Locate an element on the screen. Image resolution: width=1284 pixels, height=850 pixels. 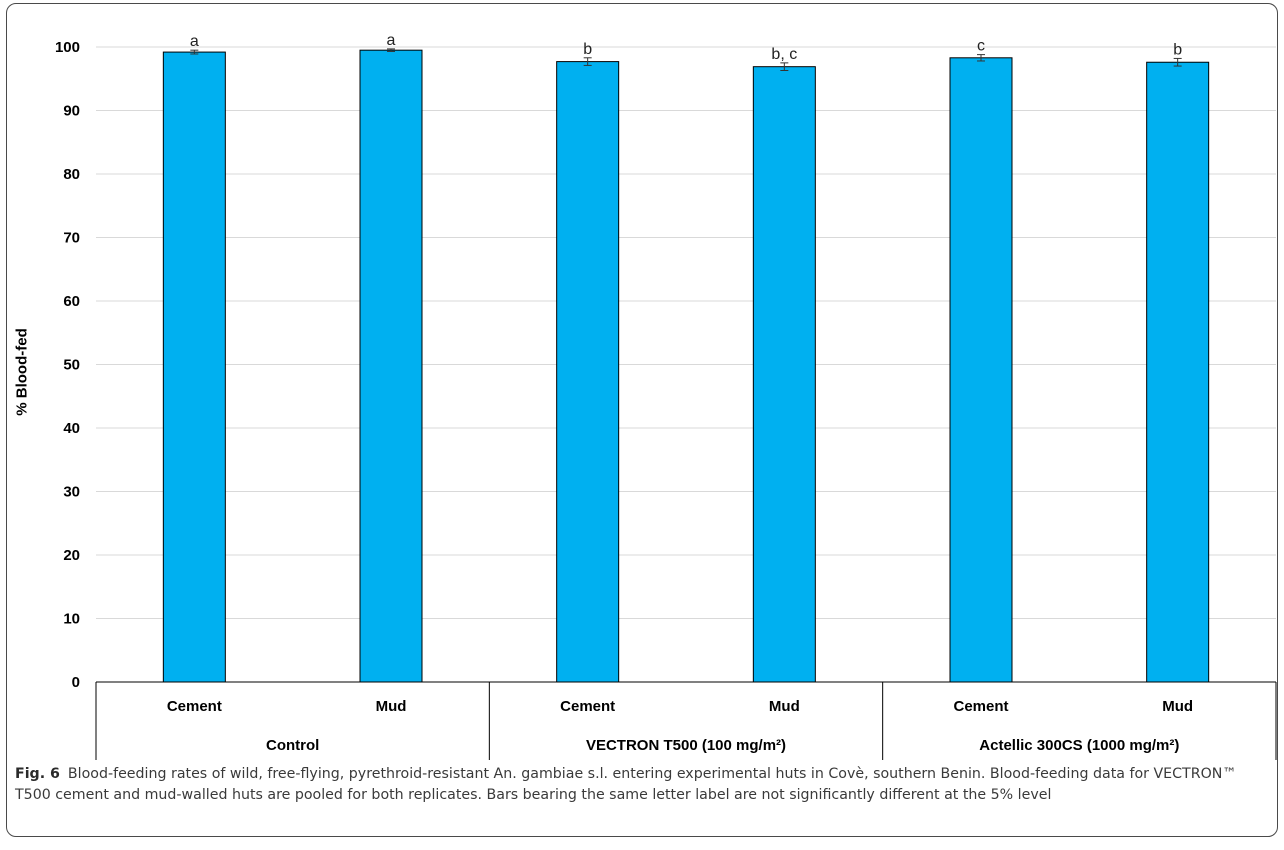
y-tick-label: 30 is located at coordinates (71, 492).